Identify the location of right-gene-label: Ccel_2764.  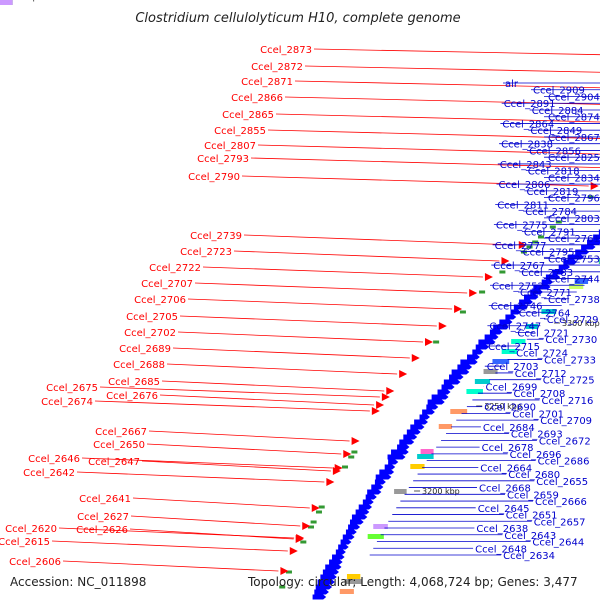
(545, 313).